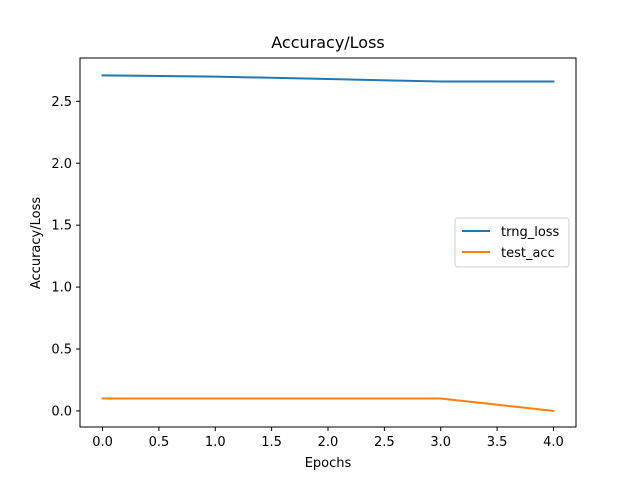 This screenshot has width=640, height=480. What do you see at coordinates (65, 257) in the screenshot?
I see `y-axis-ticks: 0.0 0.5 1.0 1.5 2.0 2.5` at bounding box center [65, 257].